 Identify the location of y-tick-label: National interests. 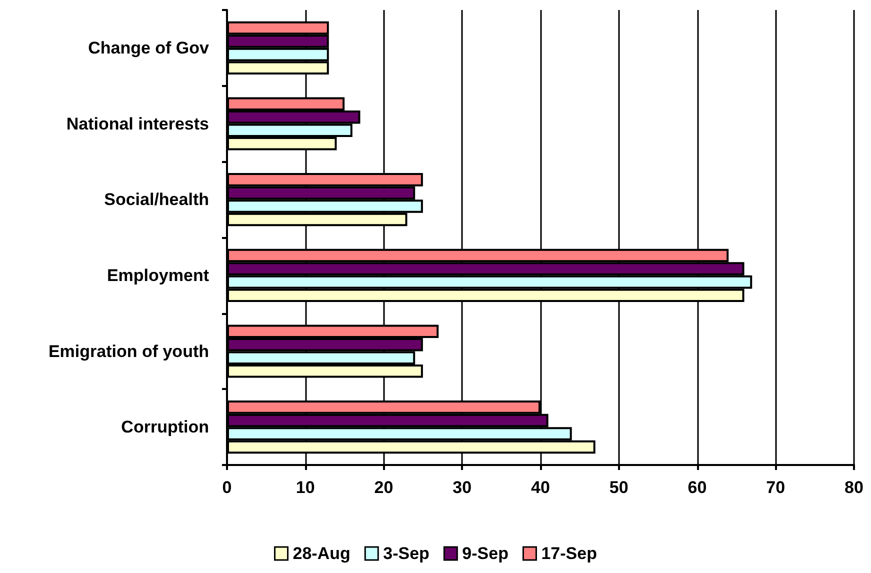
(137, 124).